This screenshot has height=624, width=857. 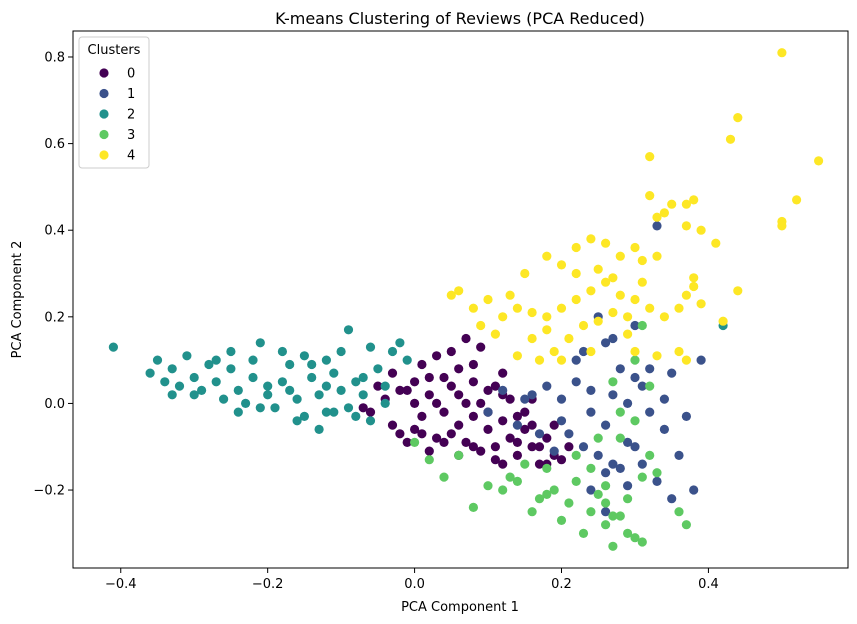 I want to click on x-axis-label: PCA Component 1, so click(x=460, y=607).